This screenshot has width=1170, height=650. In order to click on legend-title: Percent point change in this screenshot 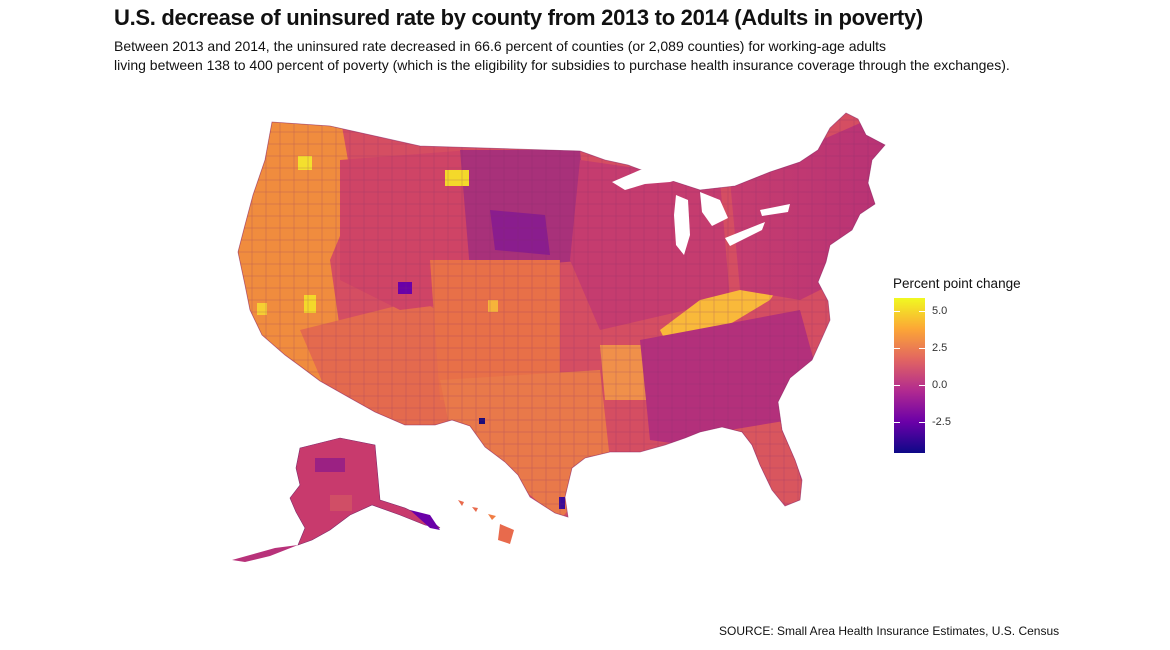, I will do `click(957, 283)`.